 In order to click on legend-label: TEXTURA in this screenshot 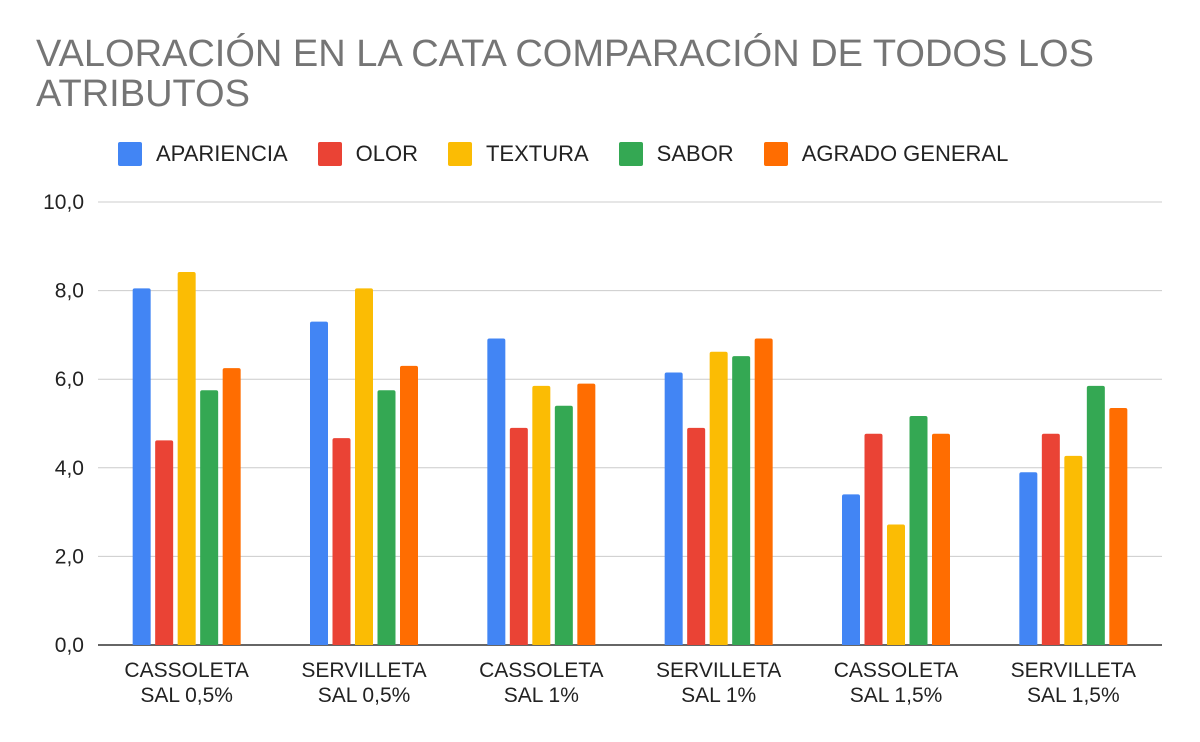, I will do `click(537, 153)`.